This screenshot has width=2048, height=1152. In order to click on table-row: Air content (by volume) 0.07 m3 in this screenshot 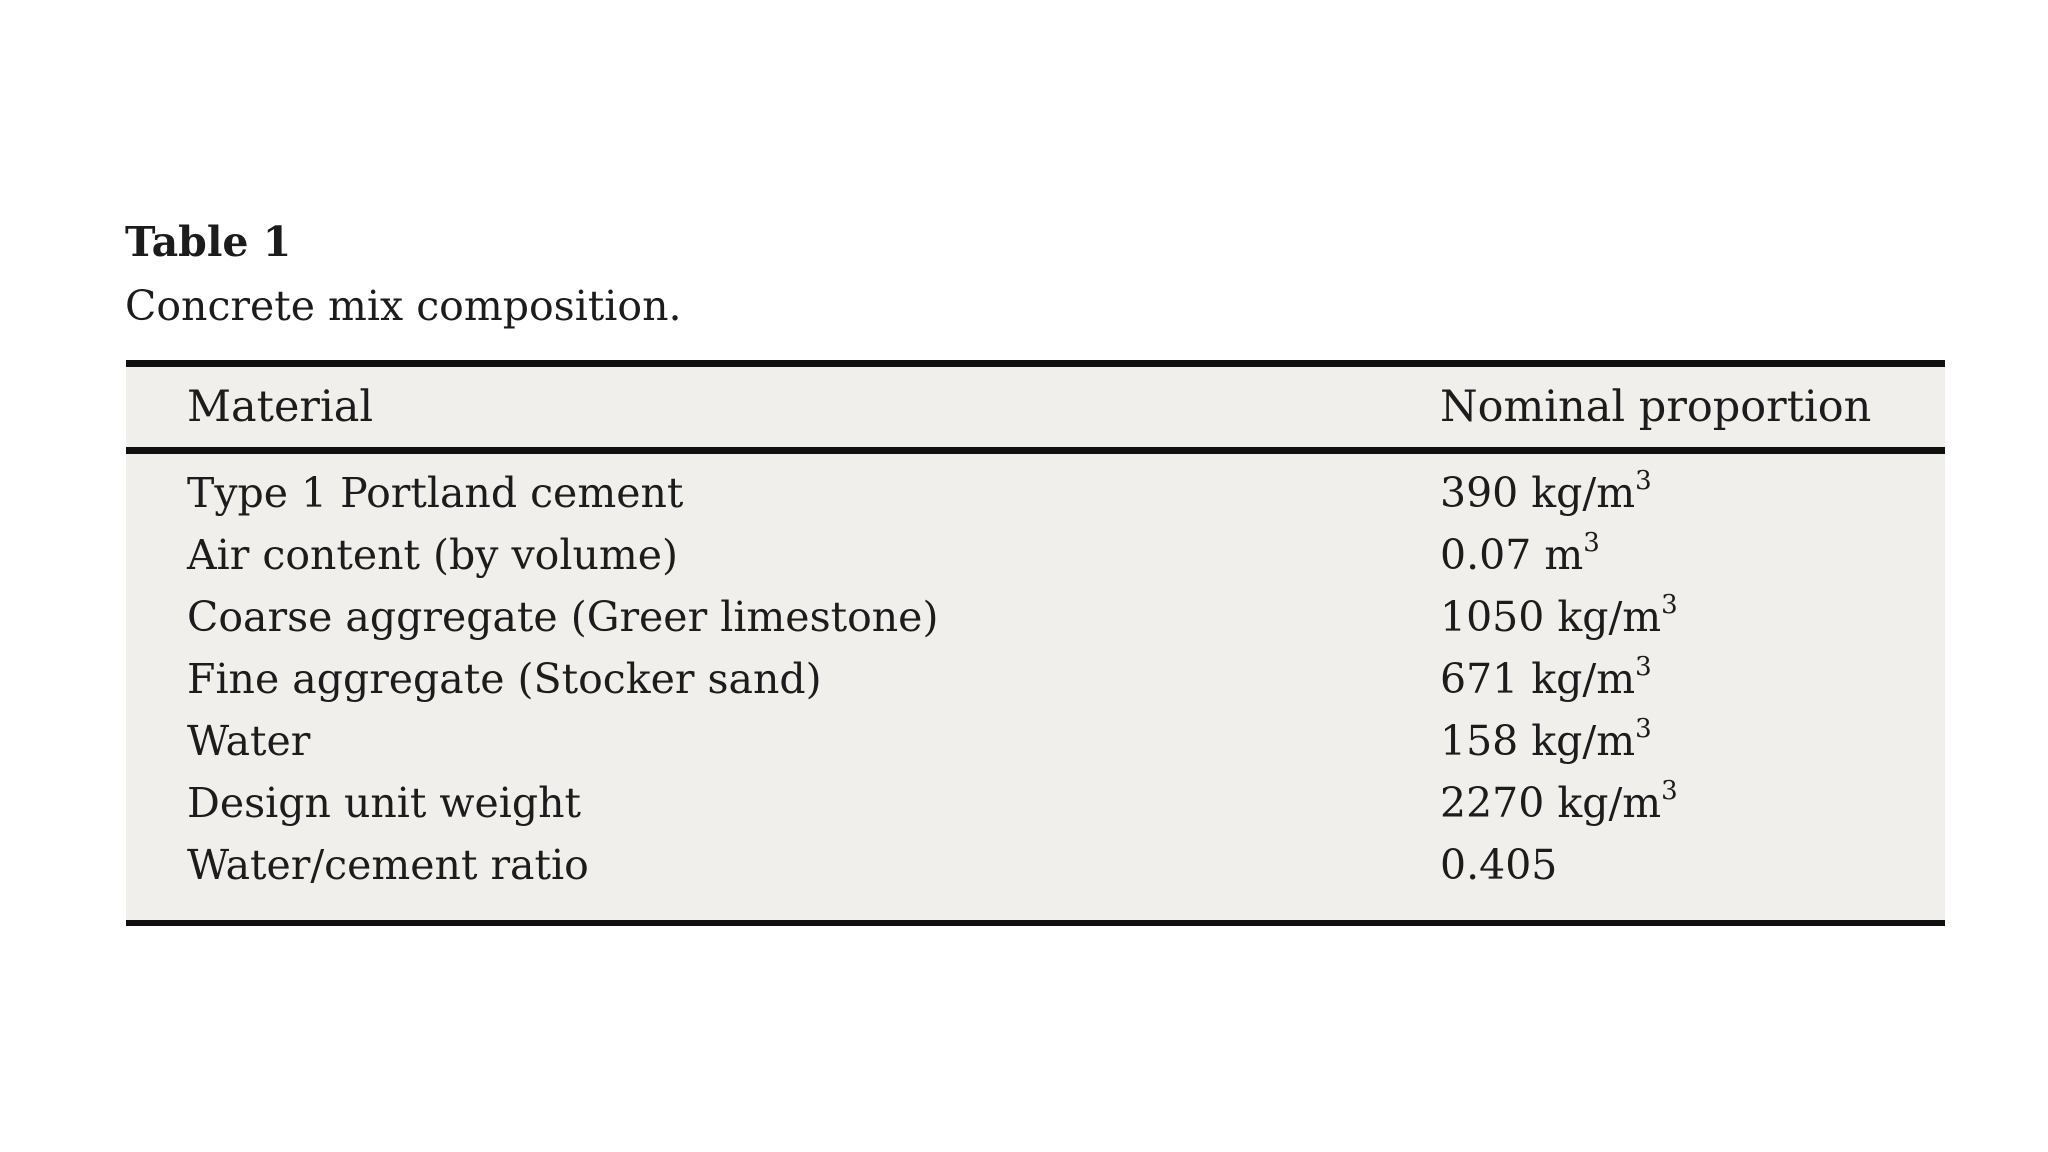, I will do `click(1061, 555)`.